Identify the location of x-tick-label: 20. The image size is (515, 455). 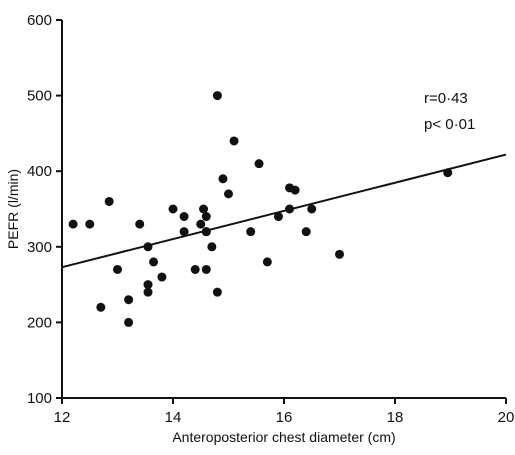
(506, 417).